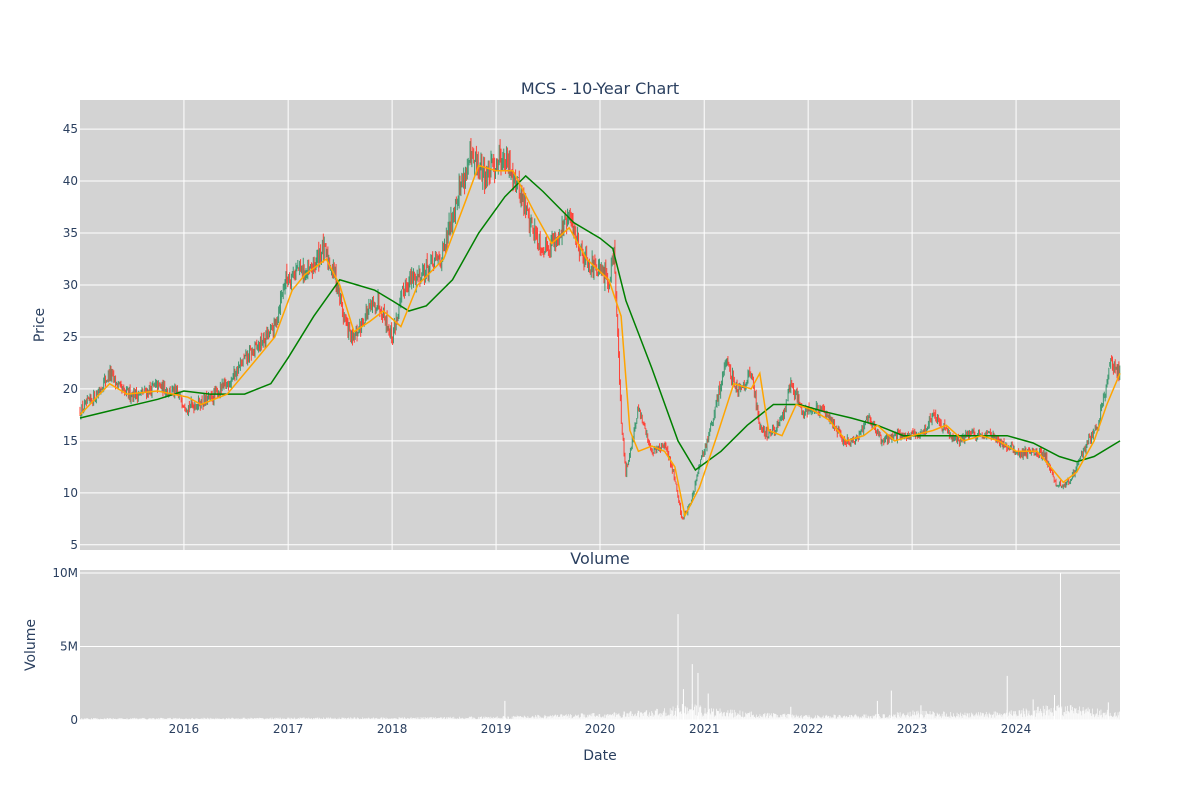  I want to click on price-ytick-label-1: 10, so click(70, 493).